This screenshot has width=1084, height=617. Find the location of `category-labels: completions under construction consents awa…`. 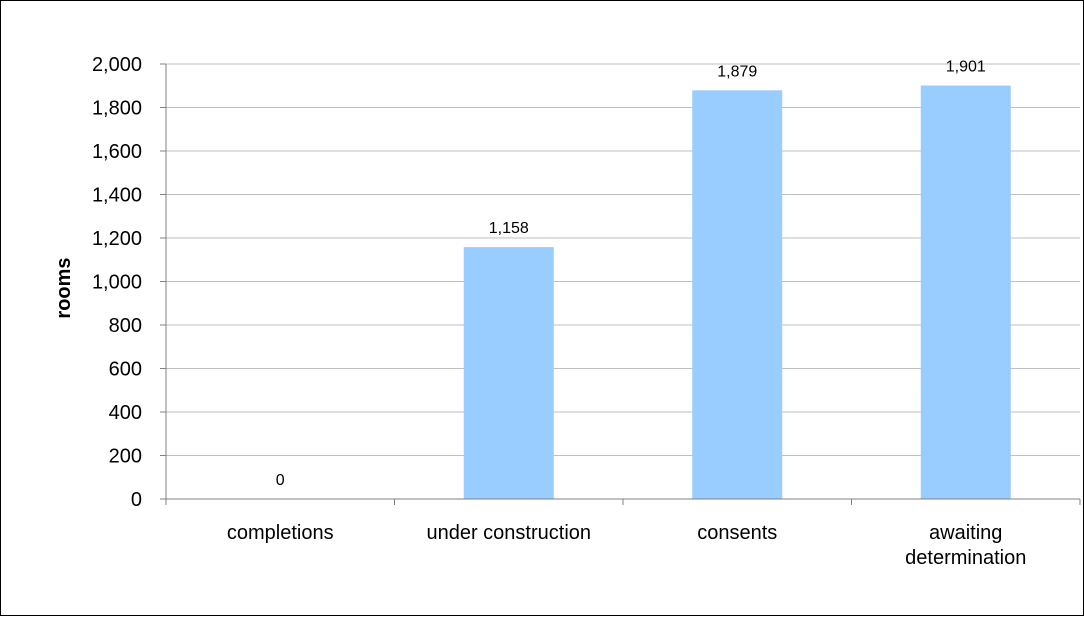

category-labels: completions under construction consents awa… is located at coordinates (626, 545).